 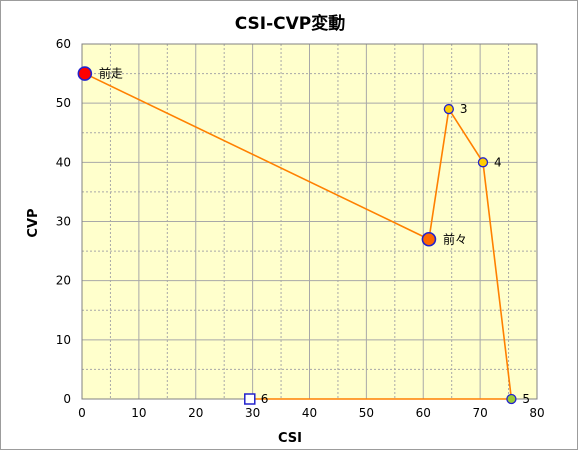 I want to click on x-tick-labels: 0 10 20 30 40 50 60 70 80, so click(x=311, y=413).